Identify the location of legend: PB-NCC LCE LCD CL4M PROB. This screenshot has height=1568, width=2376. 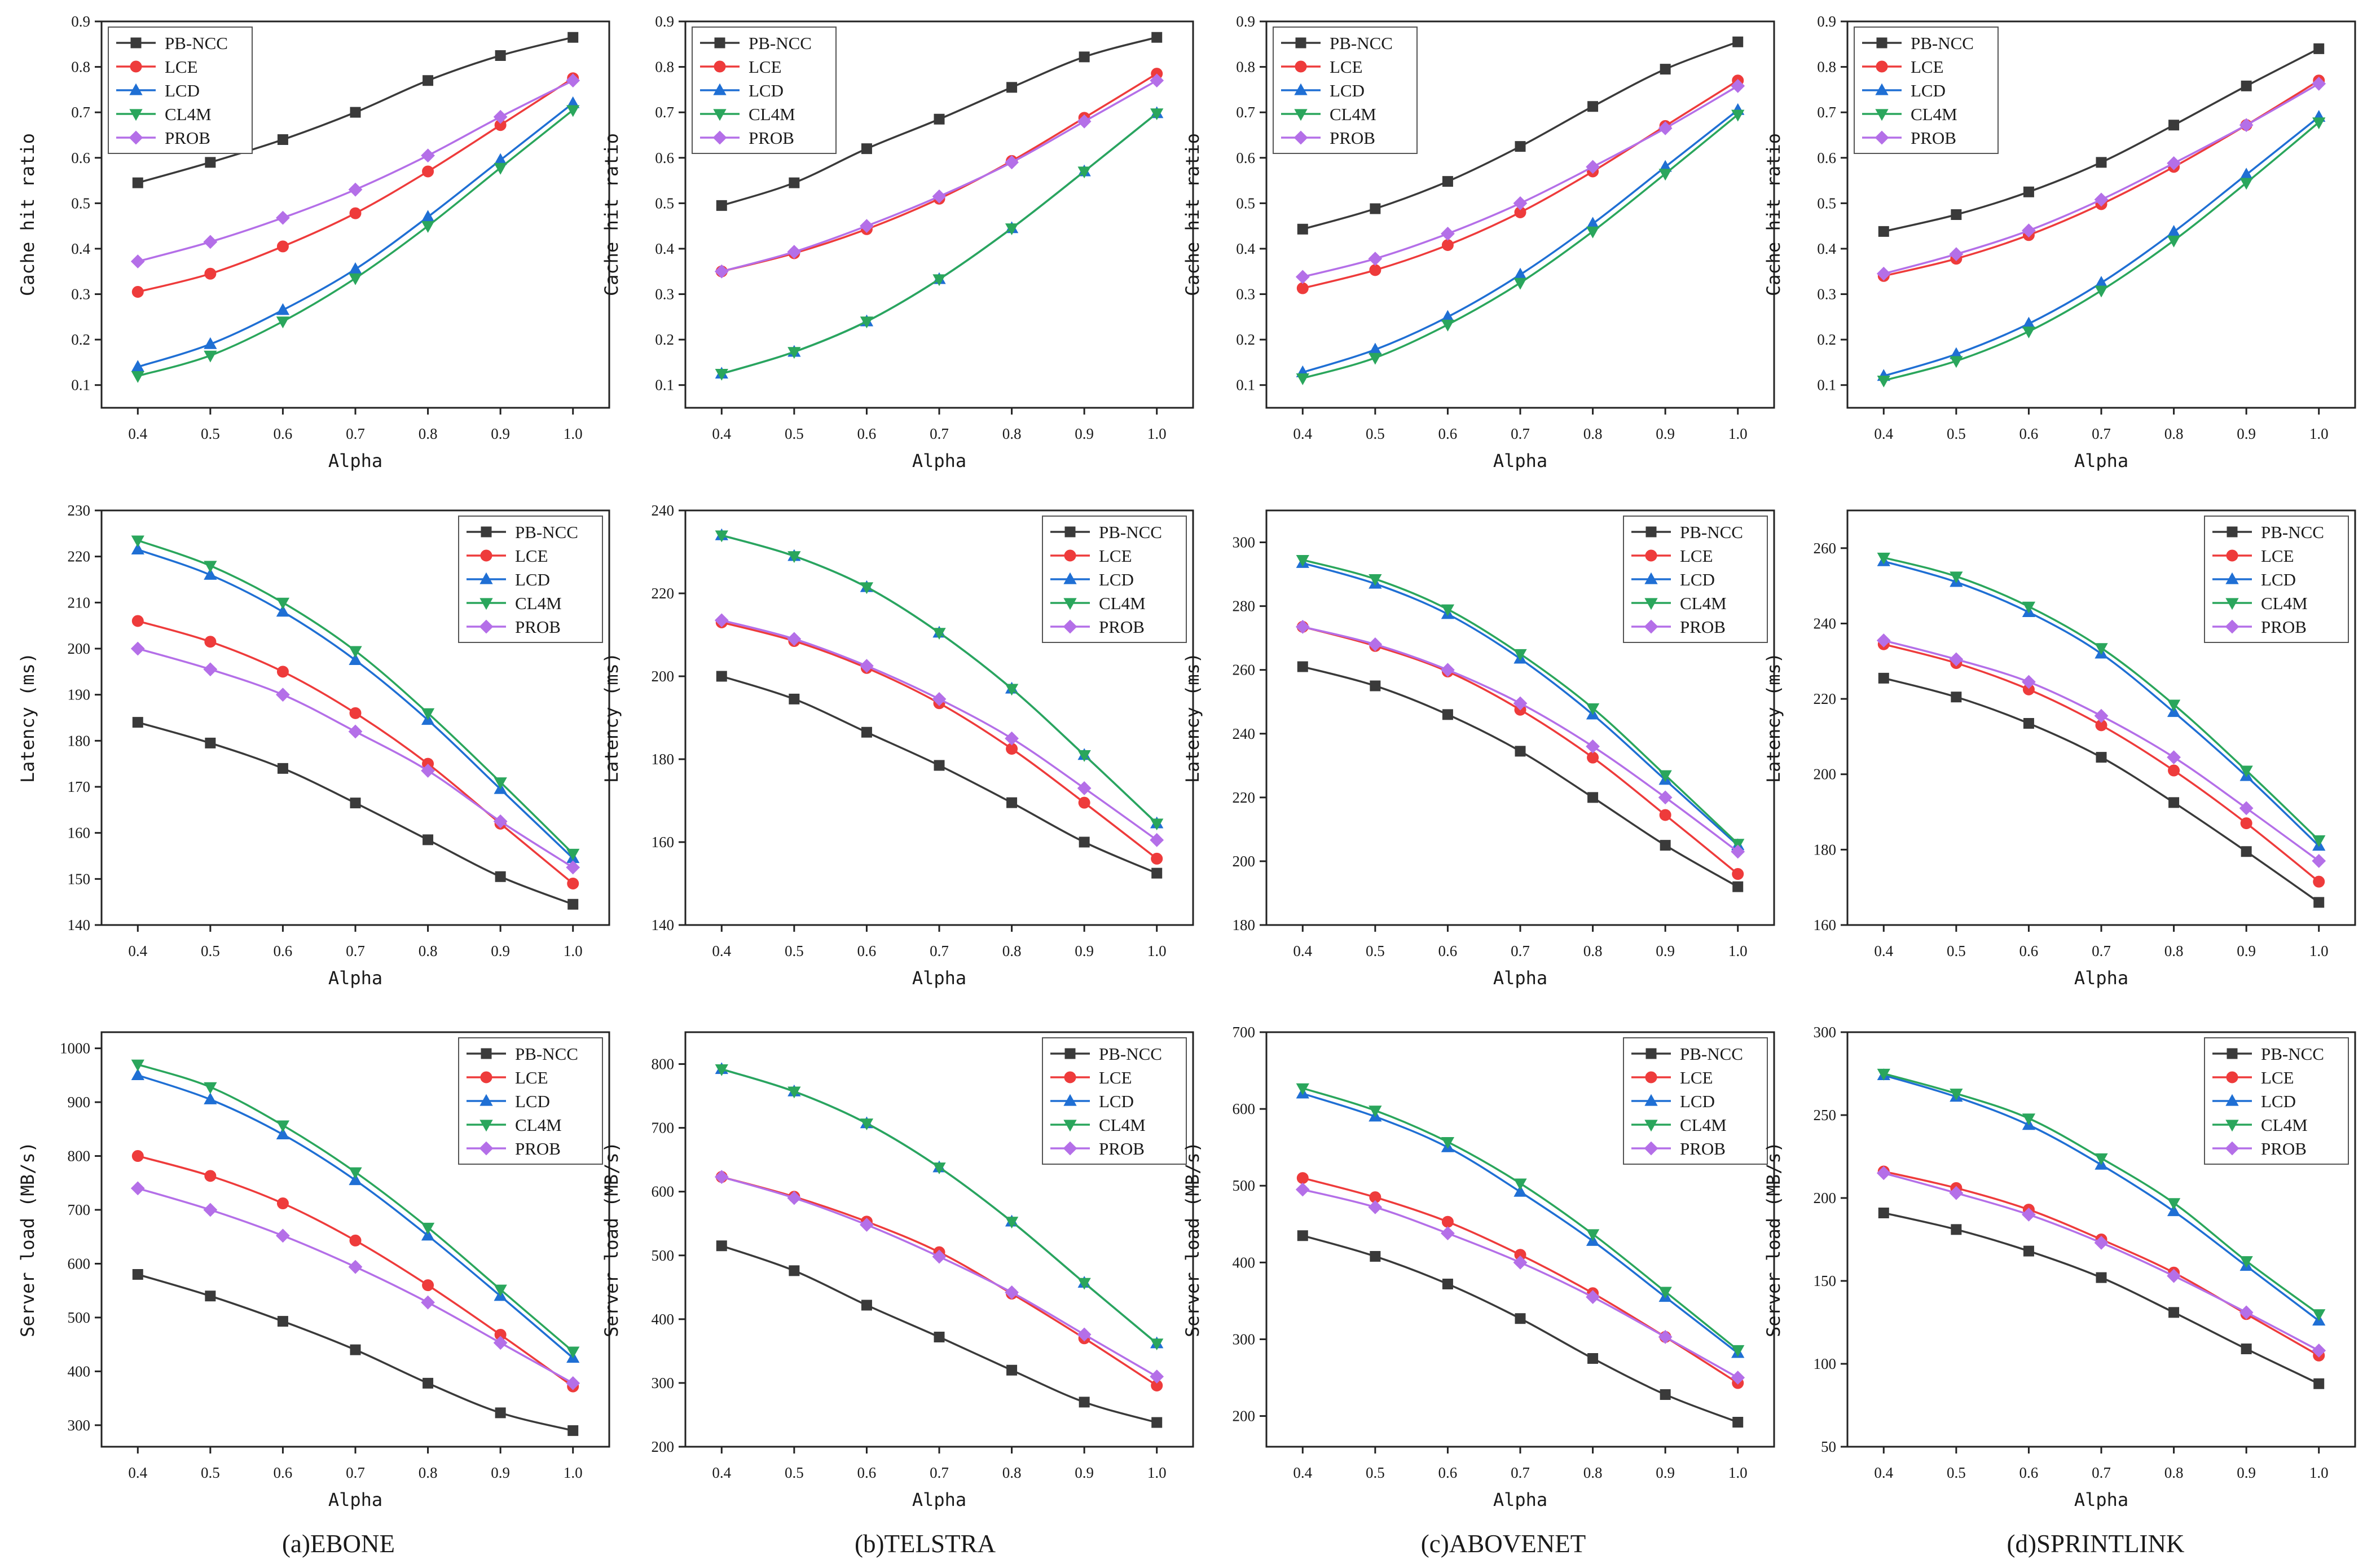
(2276, 1101).